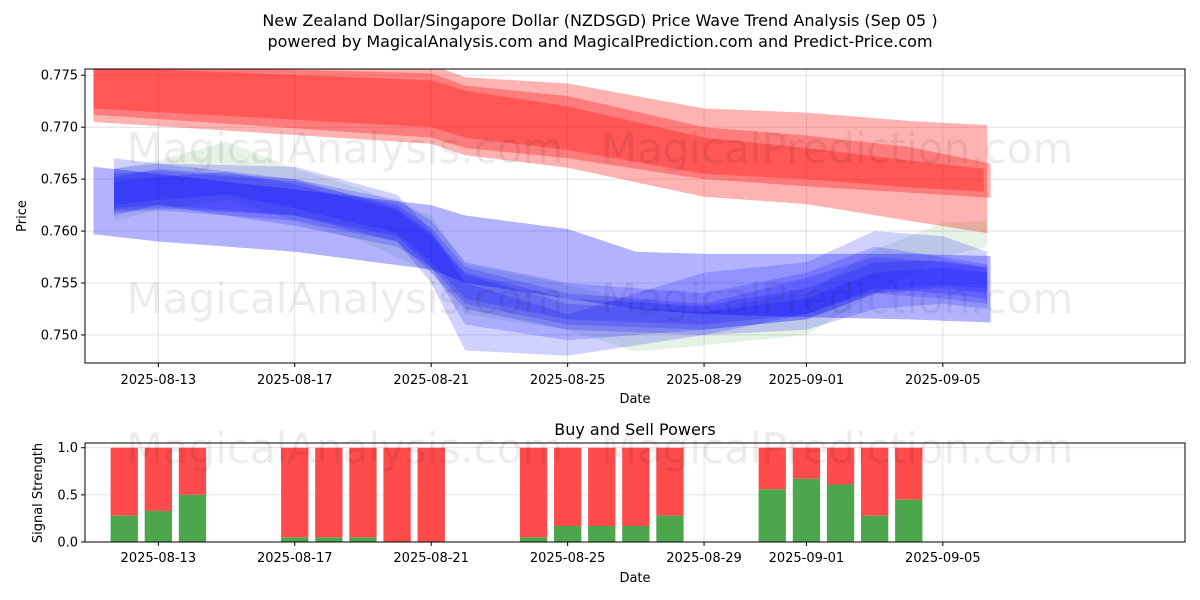  Describe the element at coordinates (59, 335) in the screenshot. I see `price-y-tick-label: 0.750` at that location.